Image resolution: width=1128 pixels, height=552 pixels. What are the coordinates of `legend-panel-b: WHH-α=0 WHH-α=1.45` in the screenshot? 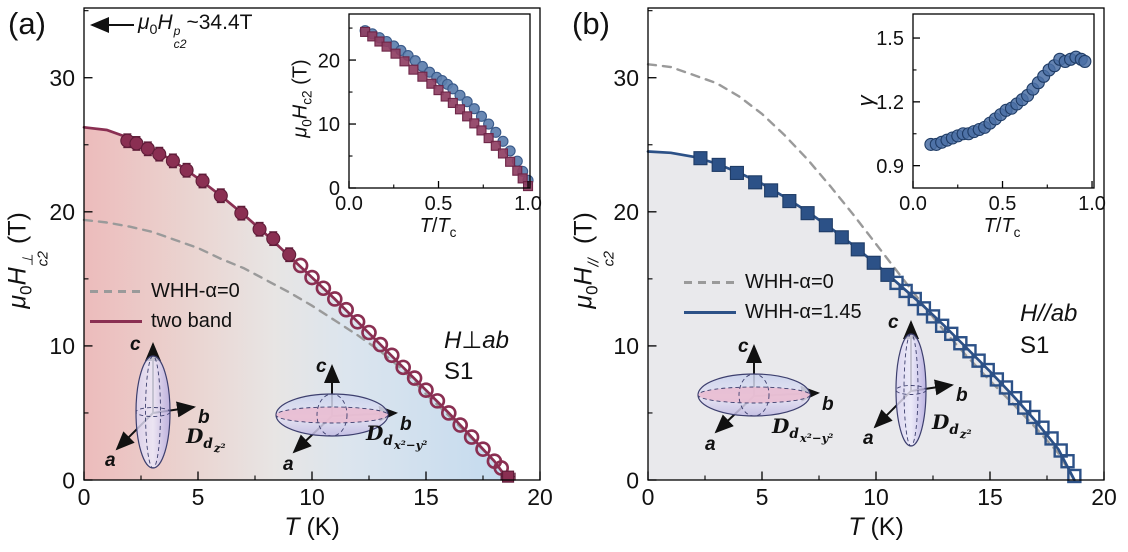 It's located at (773, 297).